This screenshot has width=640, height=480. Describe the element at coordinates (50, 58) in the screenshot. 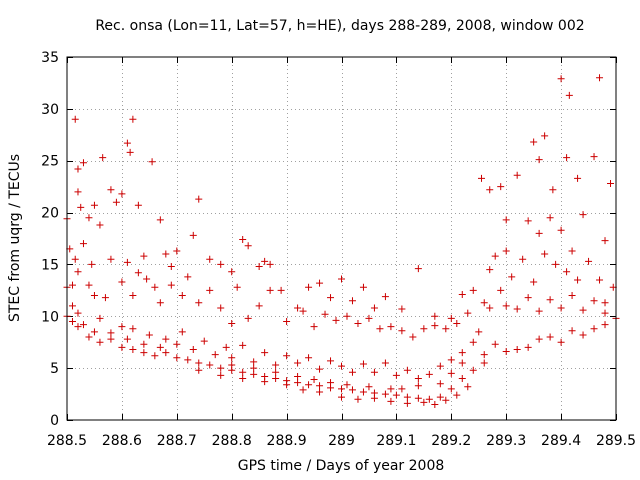

I see `y-tick-label: 35` at that location.